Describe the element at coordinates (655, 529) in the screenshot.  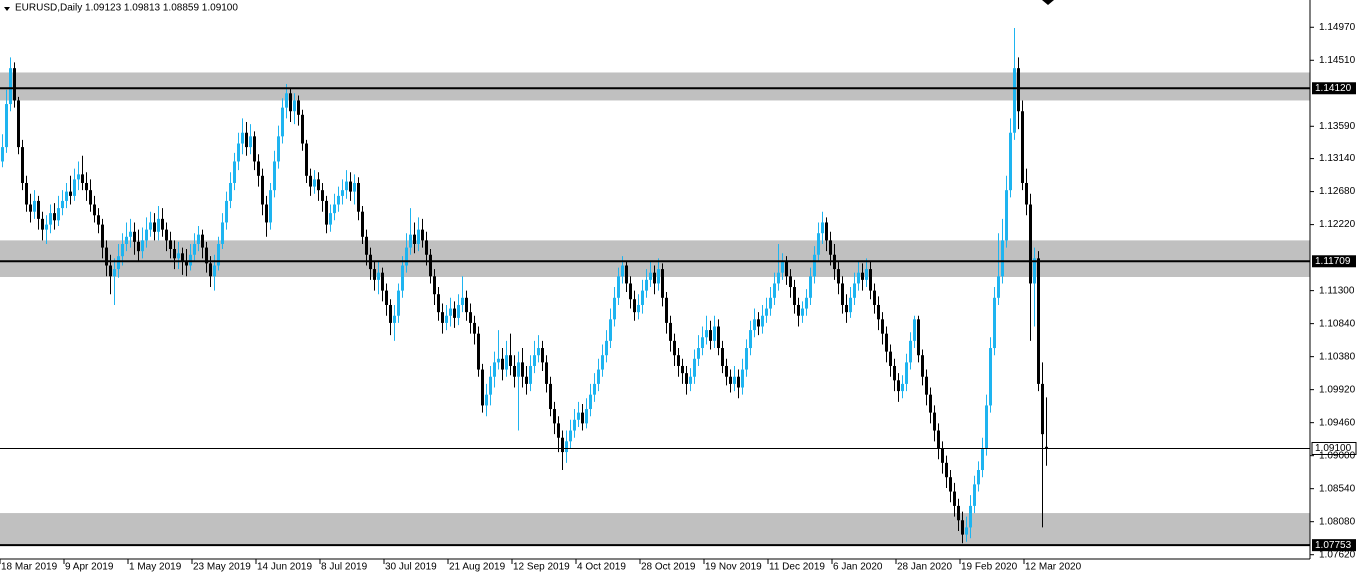
I see `zone` at that location.